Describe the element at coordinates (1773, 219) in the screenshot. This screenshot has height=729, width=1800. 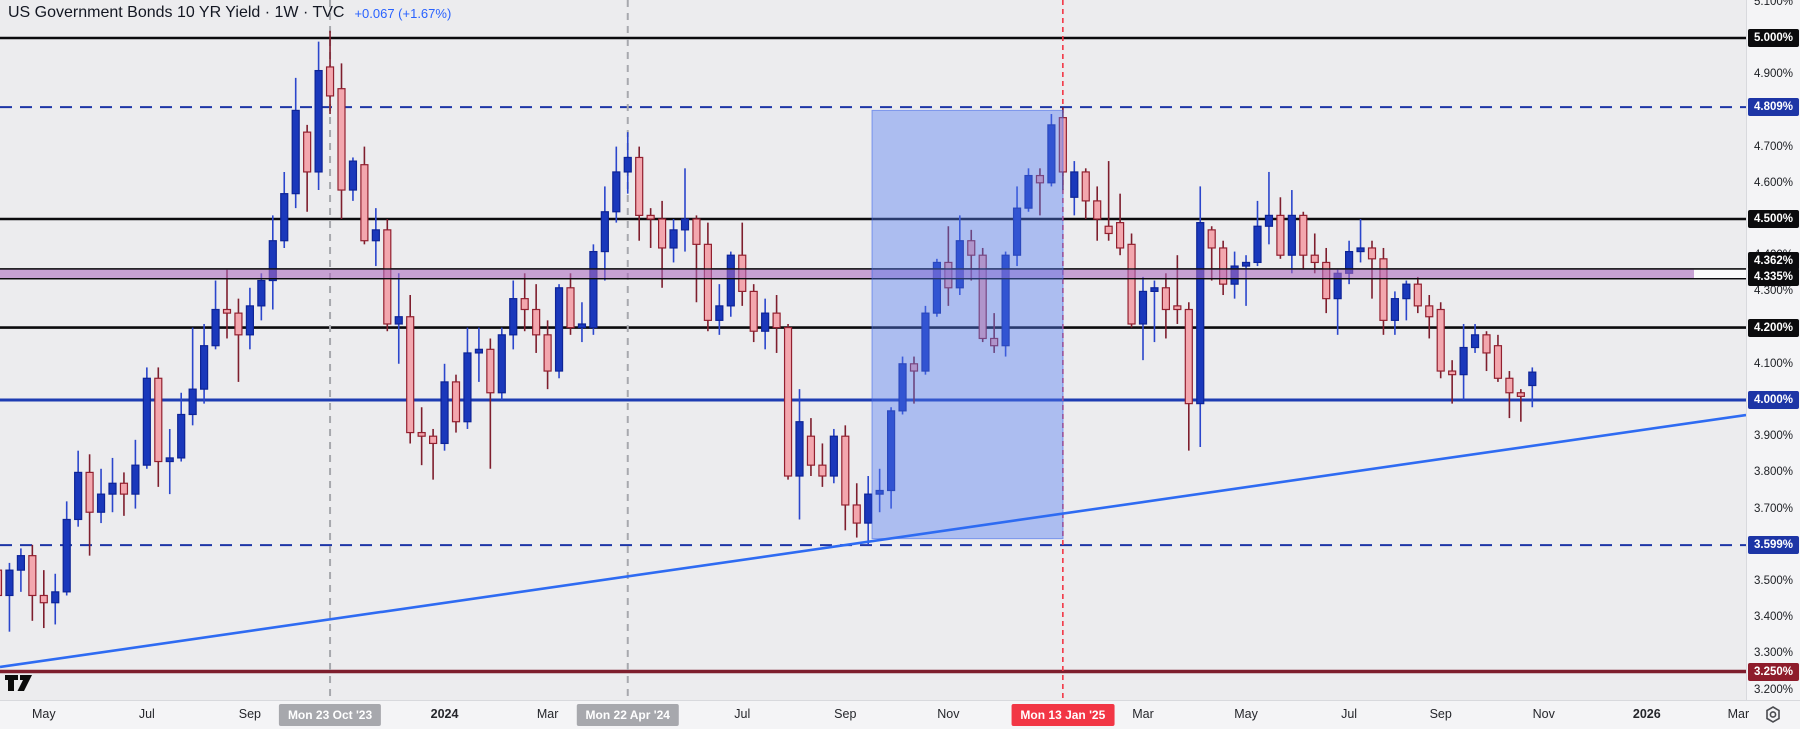
I see `price-level-label: 4.500%` at that location.